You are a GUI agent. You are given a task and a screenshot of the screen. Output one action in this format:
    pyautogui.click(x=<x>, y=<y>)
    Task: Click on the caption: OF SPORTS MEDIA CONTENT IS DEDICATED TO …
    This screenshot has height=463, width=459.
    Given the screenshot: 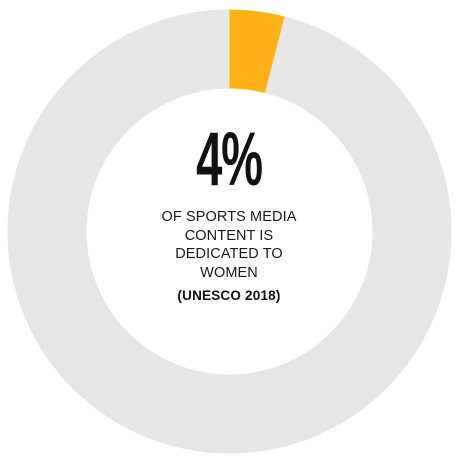 What is the action you would take?
    pyautogui.click(x=229, y=245)
    